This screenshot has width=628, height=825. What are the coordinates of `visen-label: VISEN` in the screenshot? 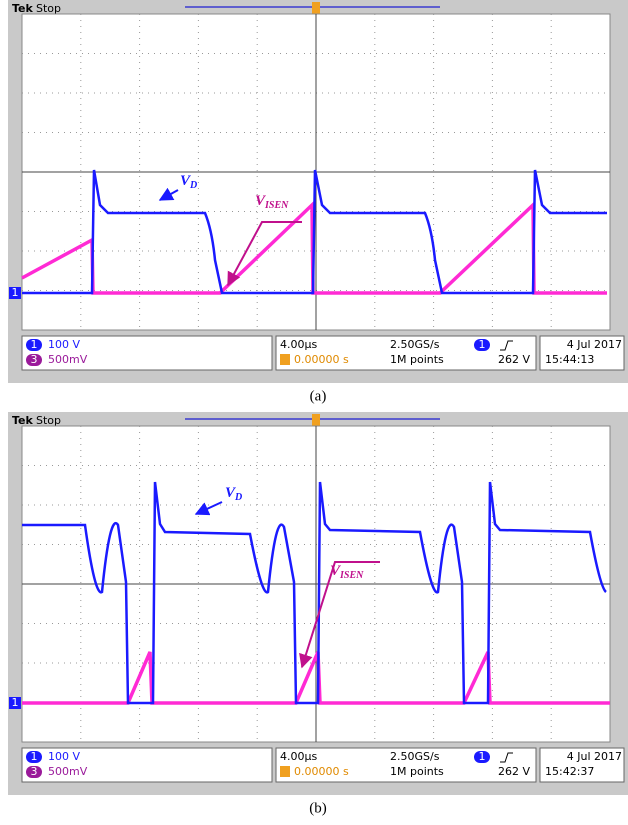 It's located at (272, 202).